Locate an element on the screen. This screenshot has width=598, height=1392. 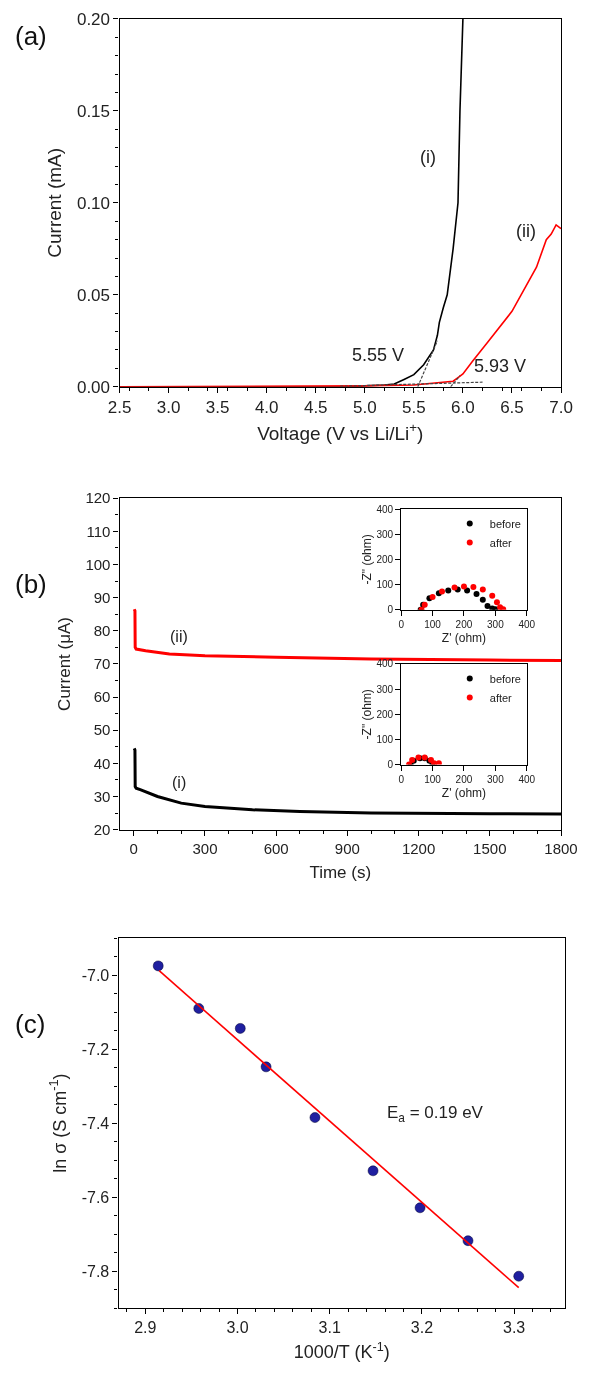
y-tick-label: -7.0 is located at coordinates (95, 975).